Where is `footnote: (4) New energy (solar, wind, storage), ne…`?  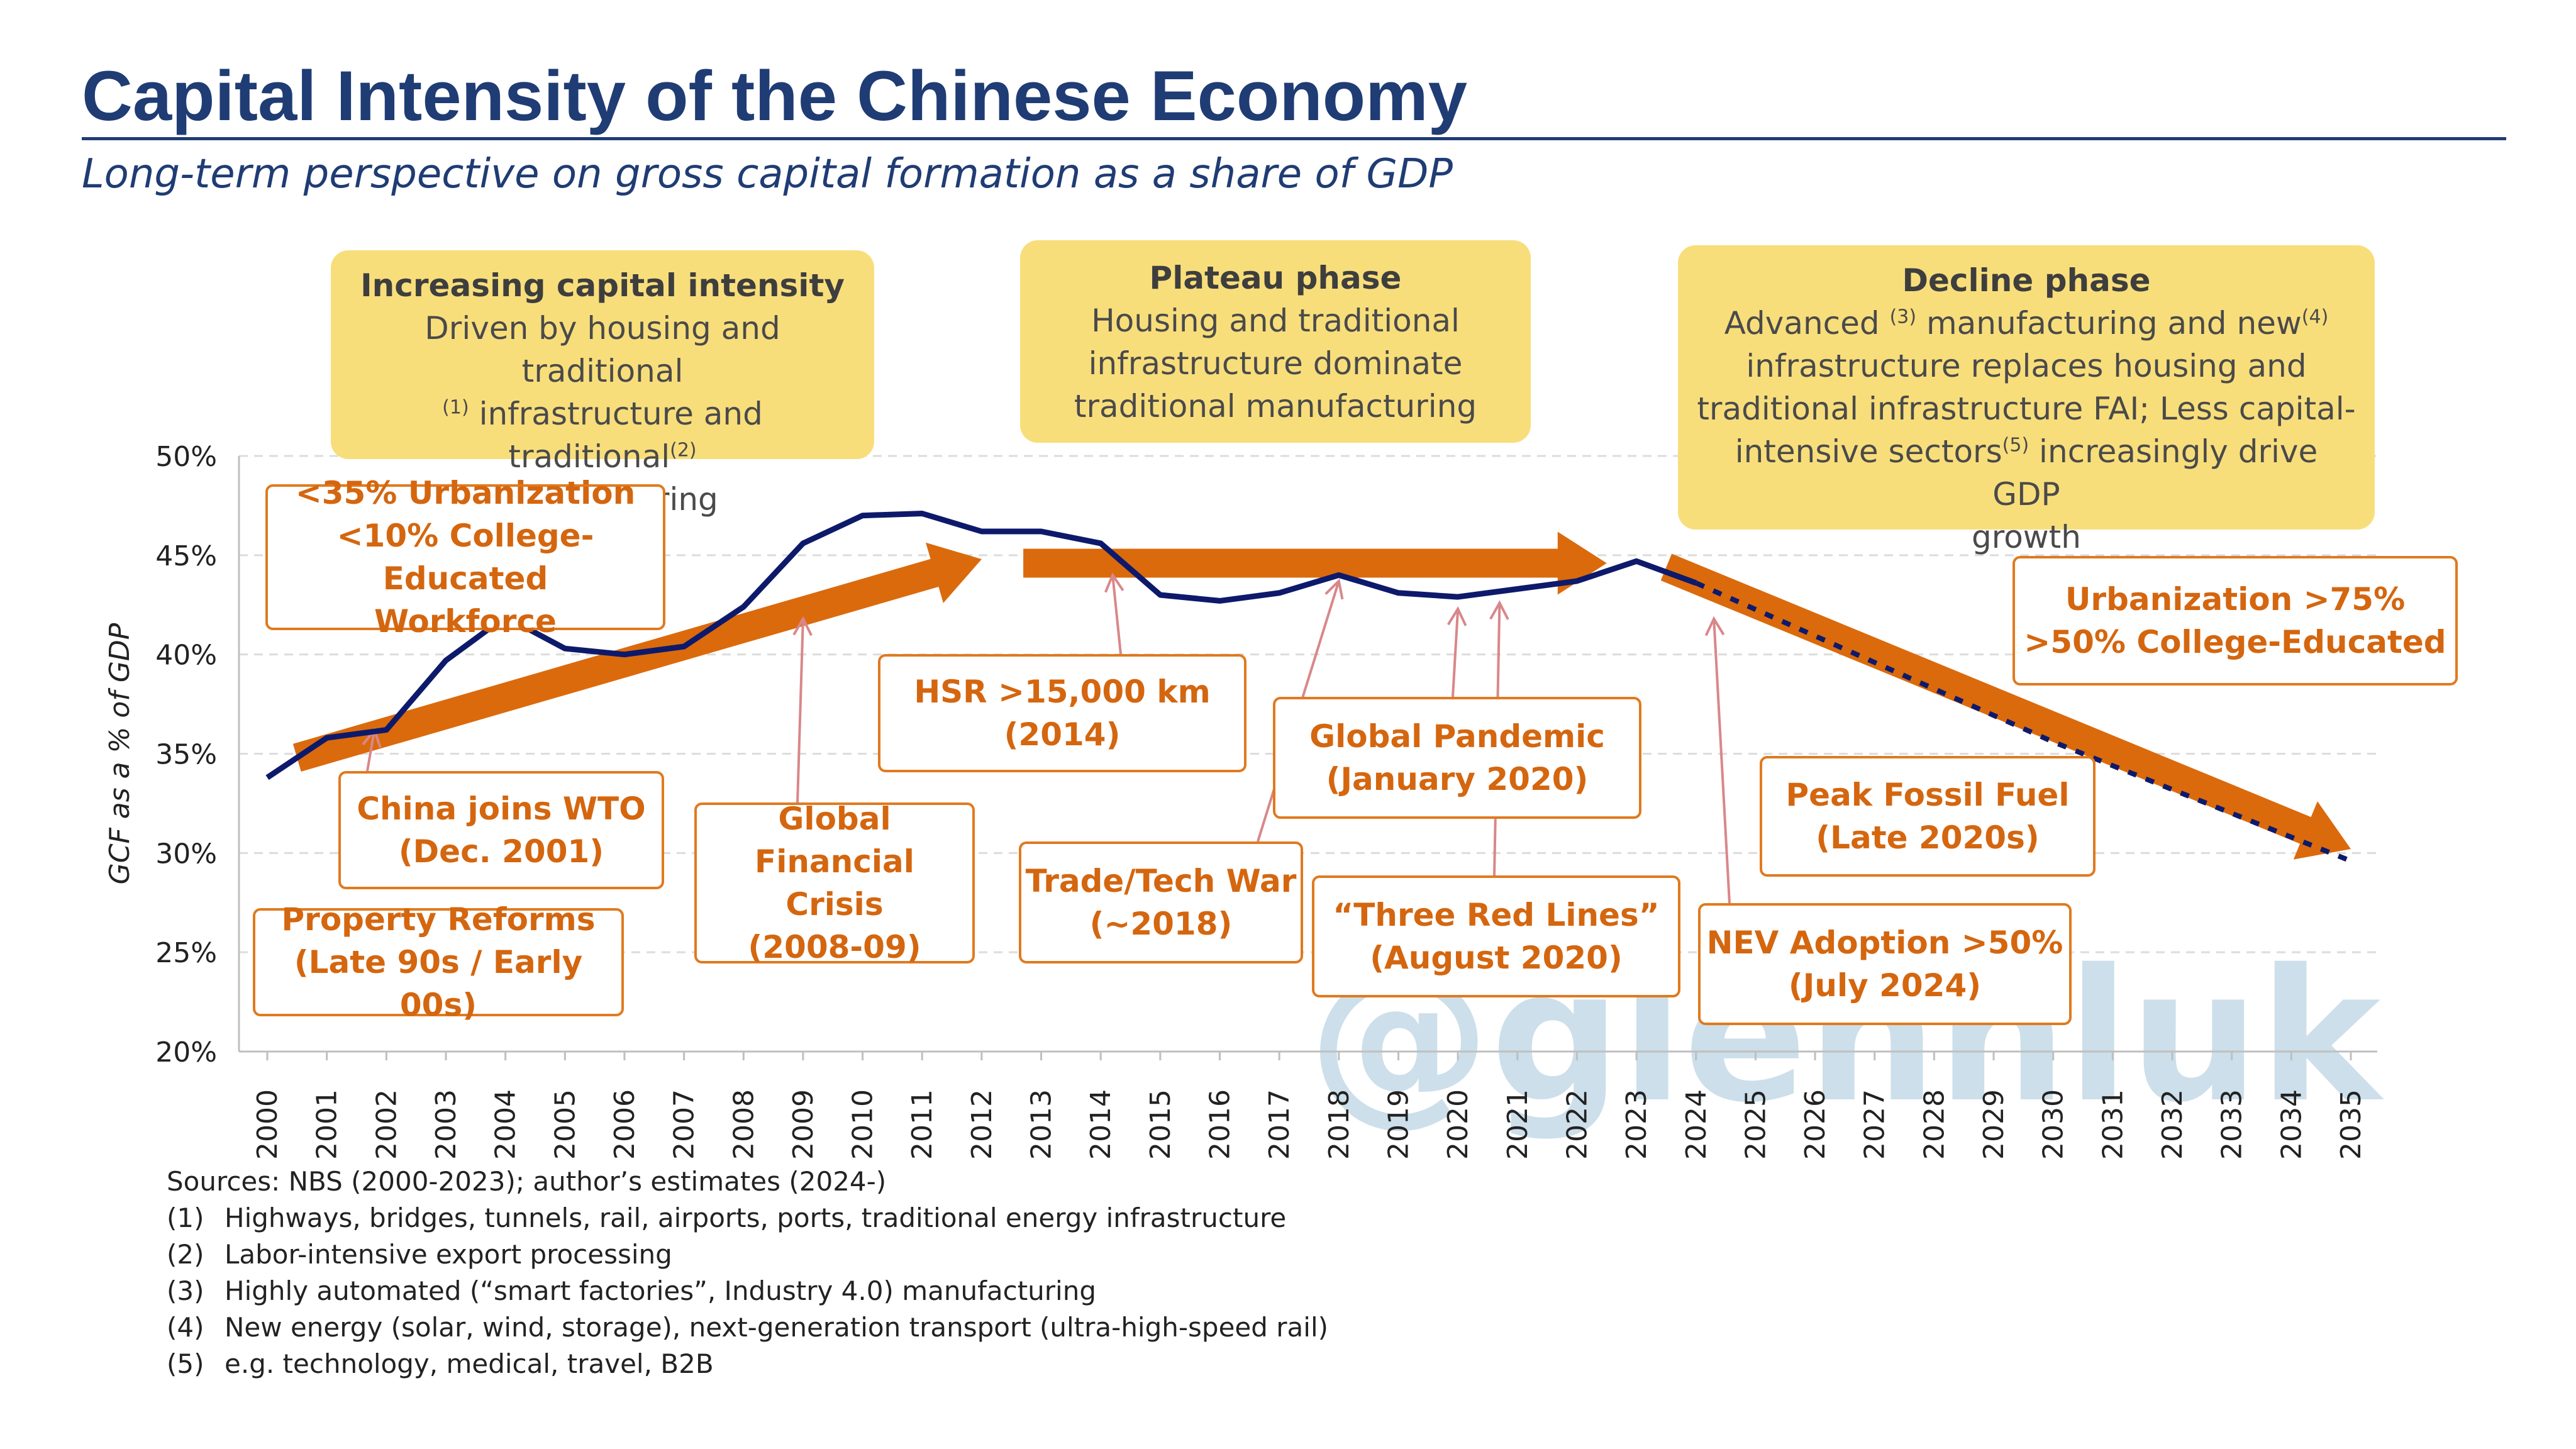
footnote: (4) New energy (solar, wind, storage), ne… is located at coordinates (747, 1327).